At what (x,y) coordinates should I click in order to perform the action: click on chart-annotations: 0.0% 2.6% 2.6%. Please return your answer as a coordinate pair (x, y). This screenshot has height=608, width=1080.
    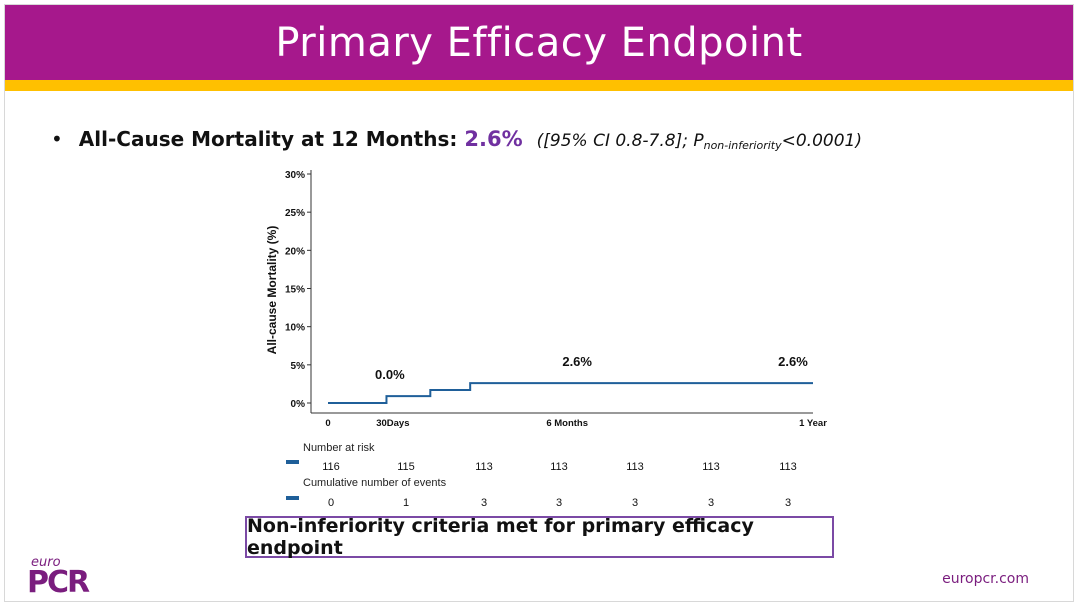
    Looking at the image, I should click on (591, 368).